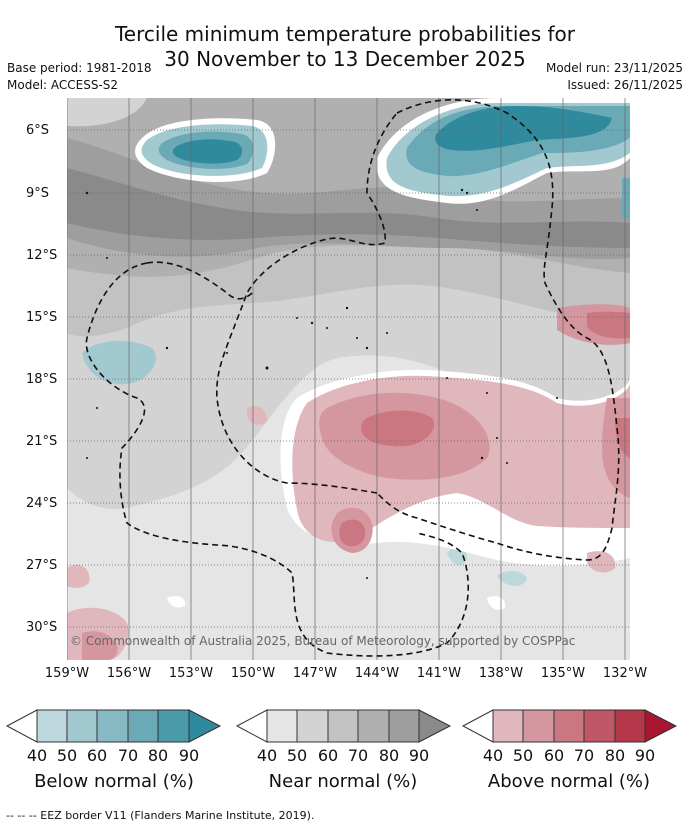 The image size is (690, 827). Describe the element at coordinates (79, 68) in the screenshot. I see `base-period: Base period: 1981-2018` at that location.